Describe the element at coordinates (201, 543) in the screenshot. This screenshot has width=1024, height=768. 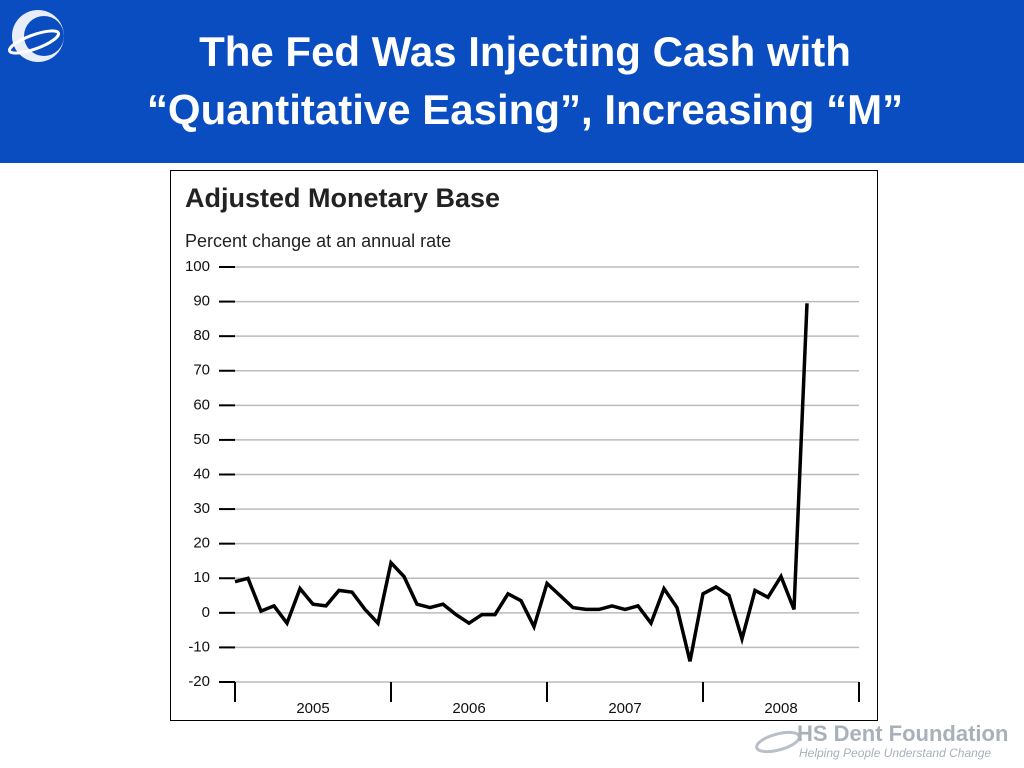
I see `y-tick-label: 20` at that location.